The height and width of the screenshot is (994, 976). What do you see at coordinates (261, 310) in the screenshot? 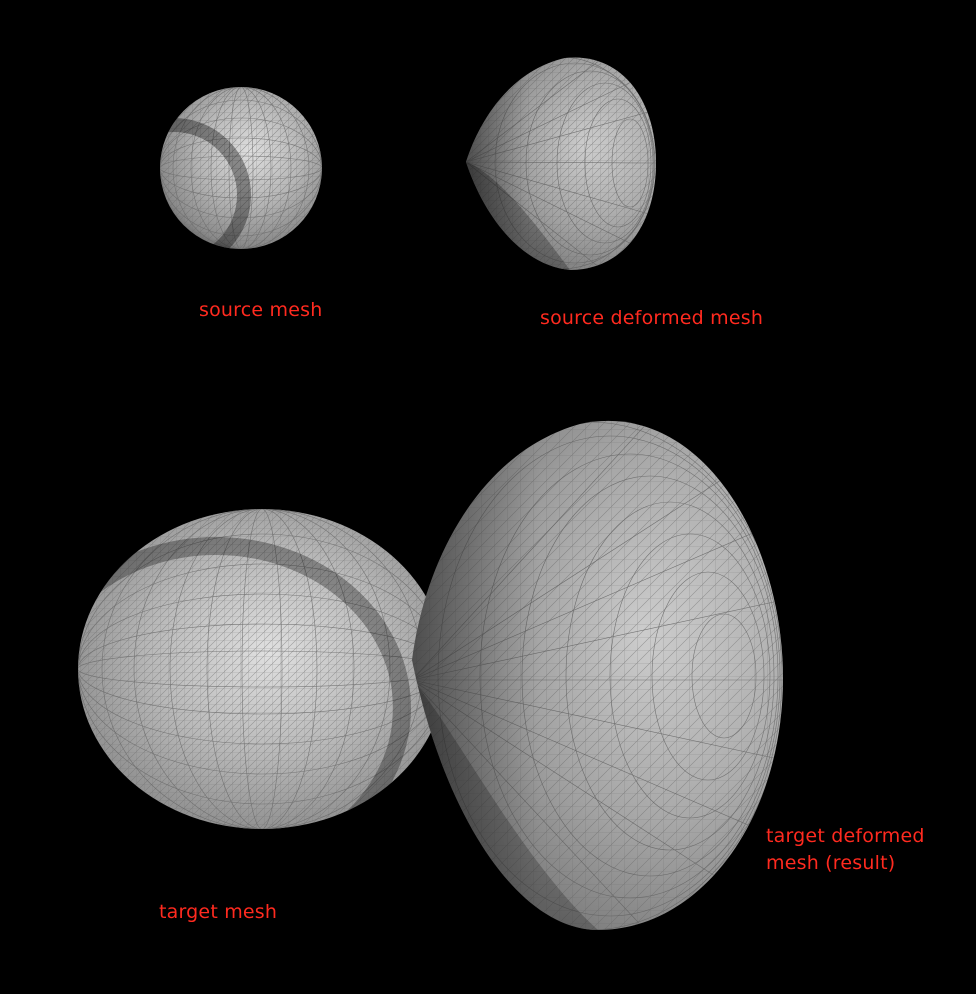
I see `source-mesh-label: source mesh` at bounding box center [261, 310].